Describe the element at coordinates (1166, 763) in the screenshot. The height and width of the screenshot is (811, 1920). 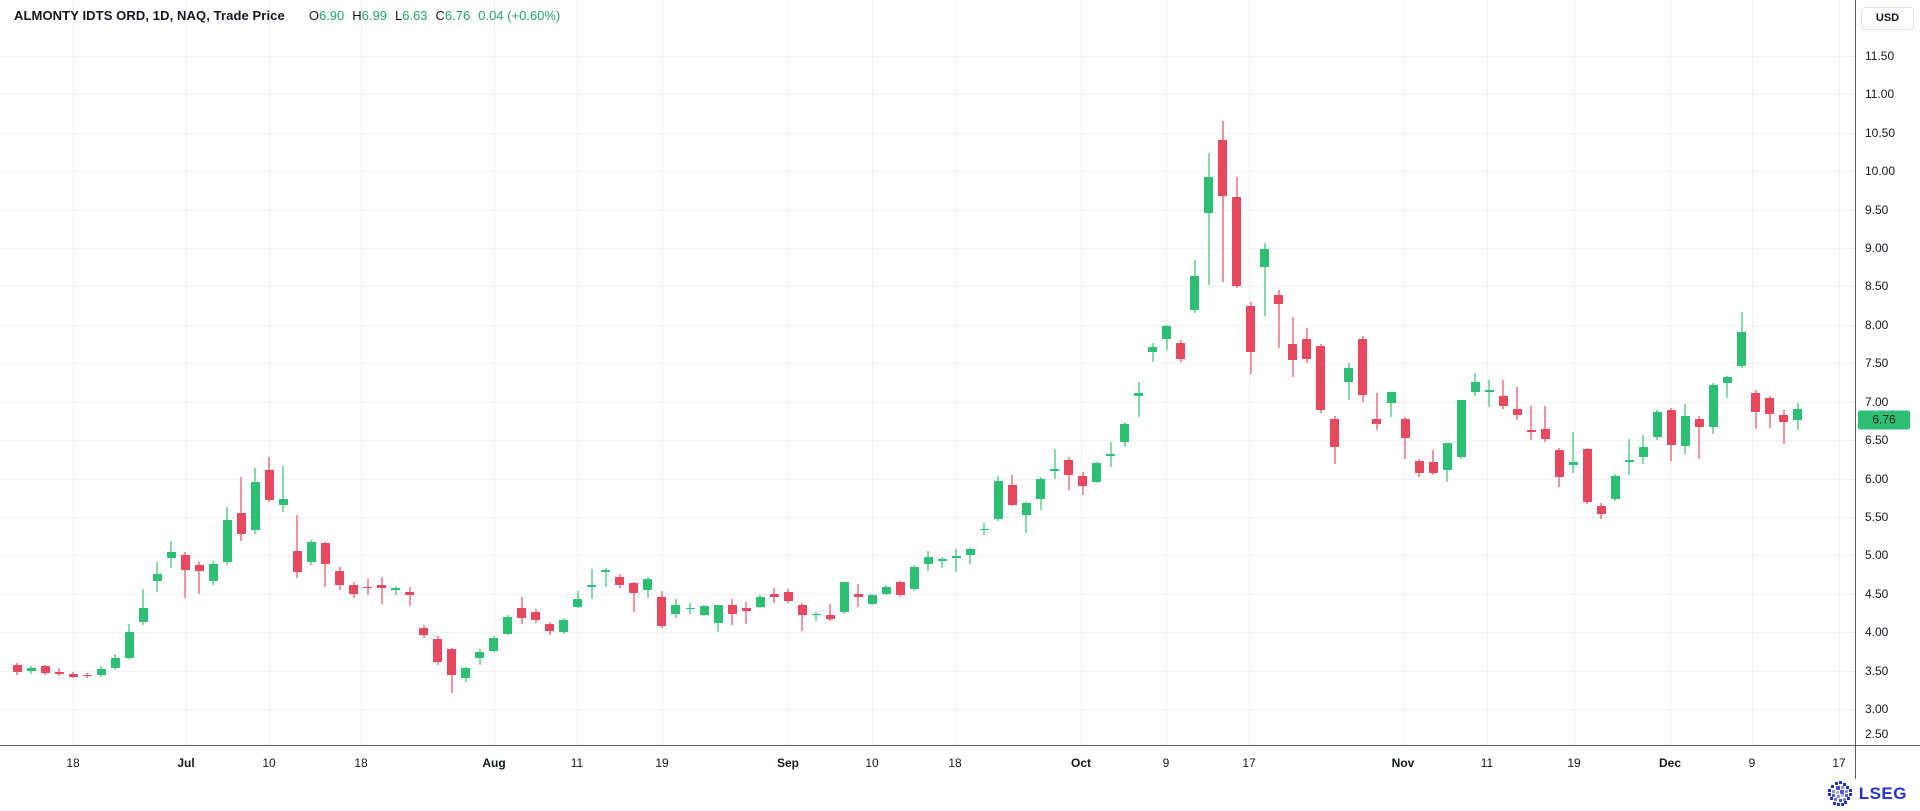
I see `time-label: 9` at that location.